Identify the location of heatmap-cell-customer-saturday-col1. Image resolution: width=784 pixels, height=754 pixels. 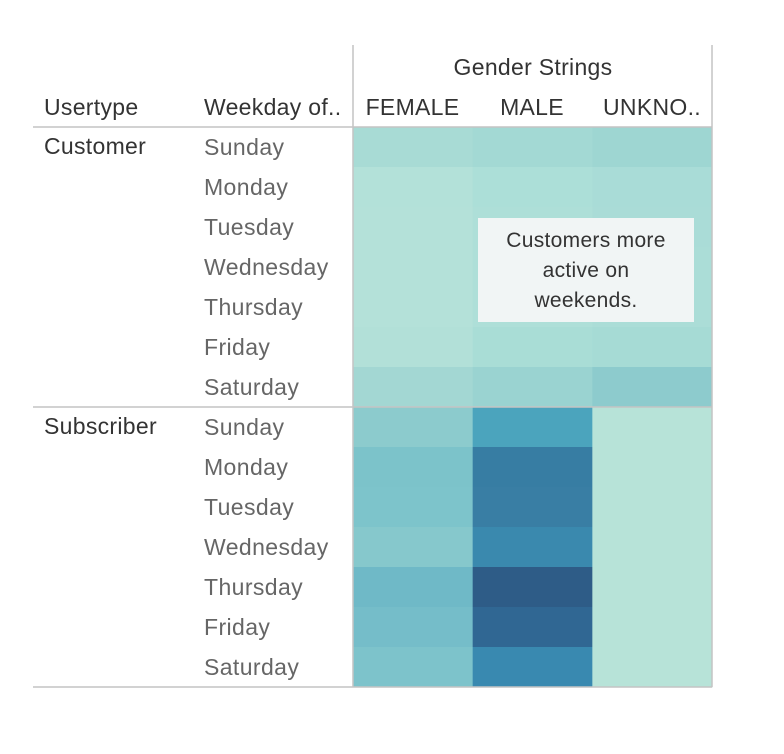
(532, 387).